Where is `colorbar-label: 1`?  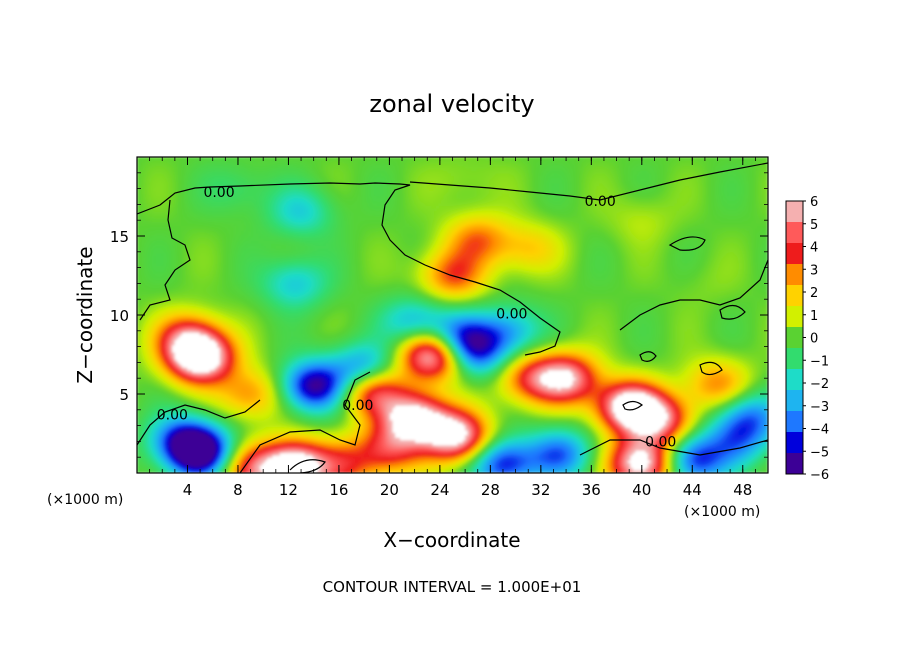 colorbar-label: 1 is located at coordinates (814, 316).